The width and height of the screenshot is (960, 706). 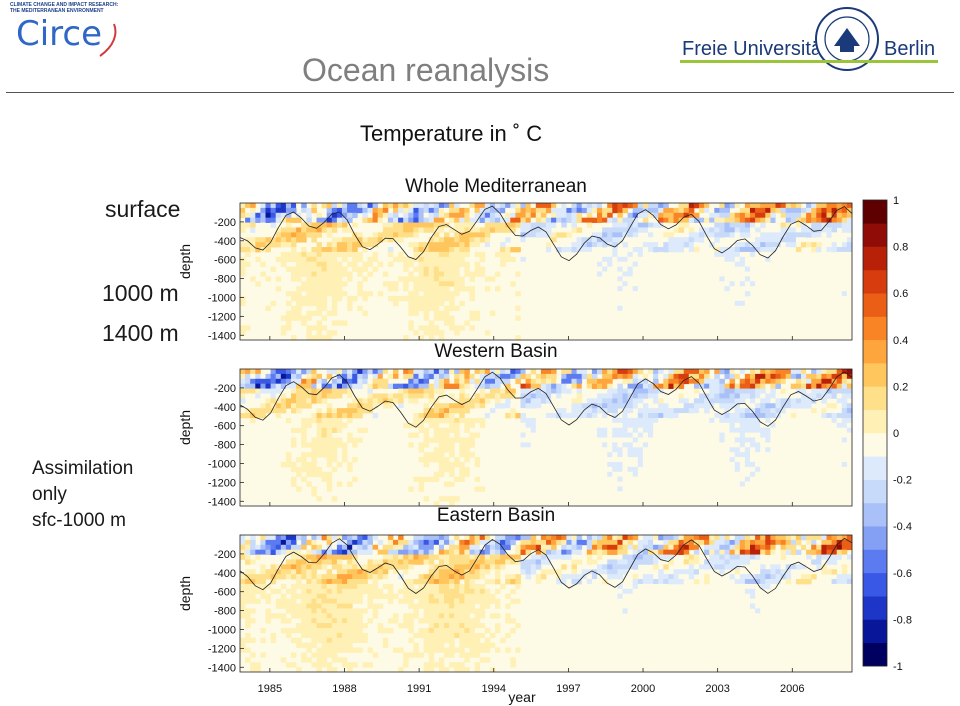 What do you see at coordinates (451, 133) in the screenshot?
I see `chart-title: Temperature in ˚ C` at bounding box center [451, 133].